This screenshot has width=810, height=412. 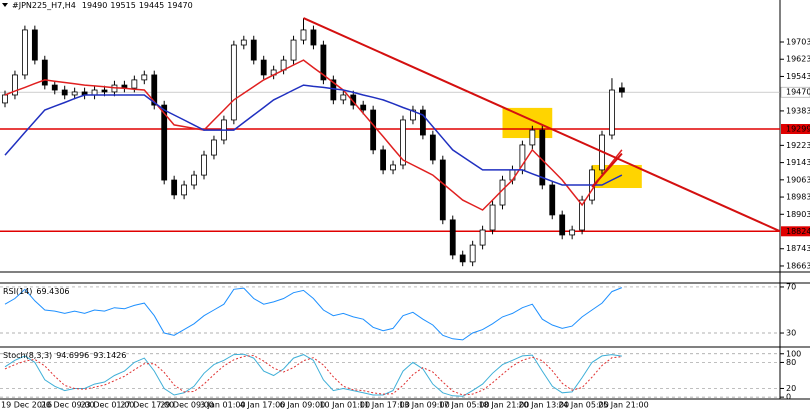 I want to click on y-tick-label: 100, so click(x=793, y=353).